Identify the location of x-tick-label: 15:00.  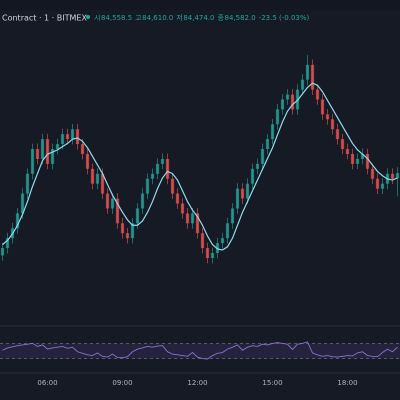
(272, 383).